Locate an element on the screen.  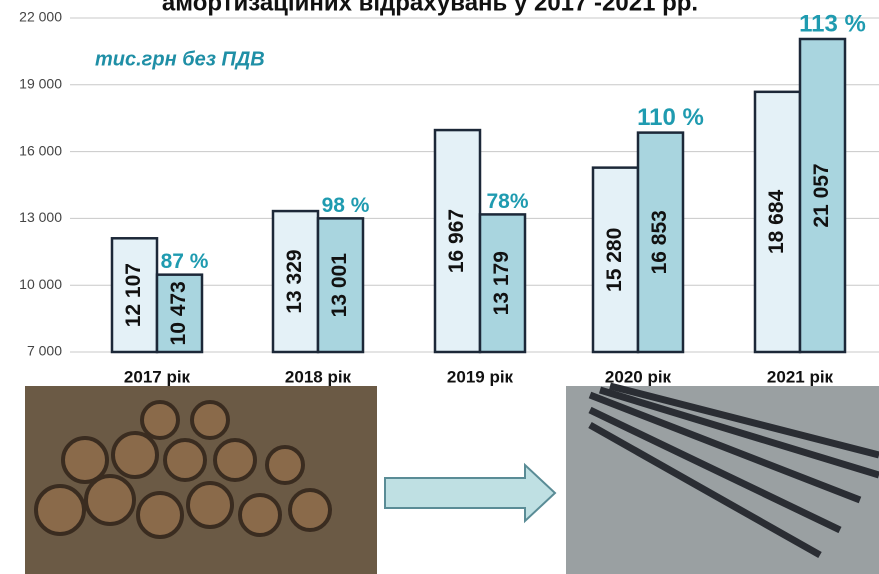
percent-label: 78% is located at coordinates (507, 201).